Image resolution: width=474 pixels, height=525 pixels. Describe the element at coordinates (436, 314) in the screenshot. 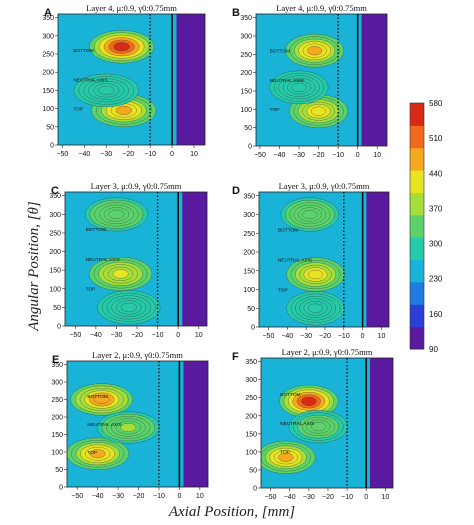

I see `colorbar-tick-label: 160` at that location.